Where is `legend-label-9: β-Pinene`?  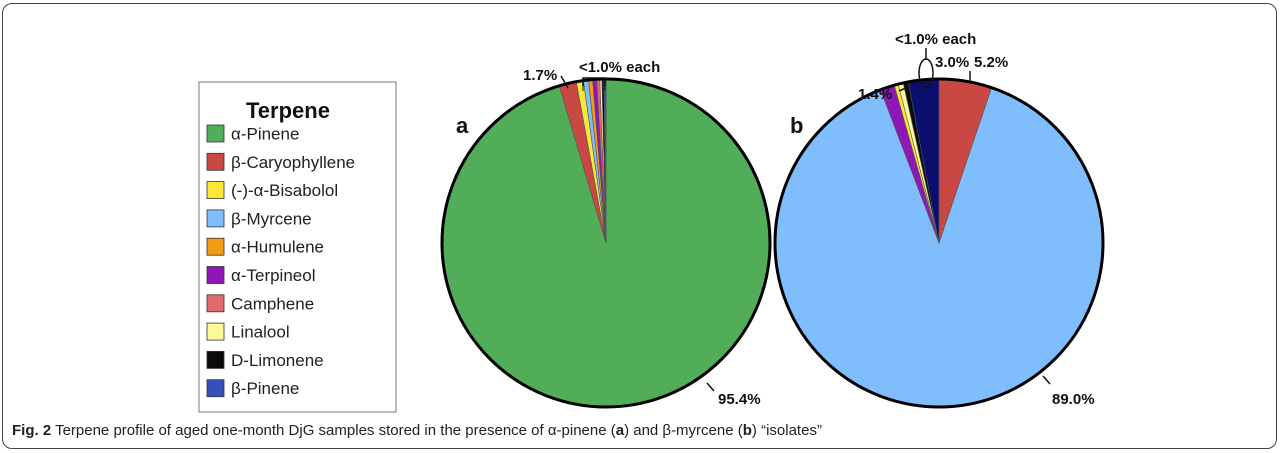
legend-label-9: β-Pinene is located at coordinates (265, 388).